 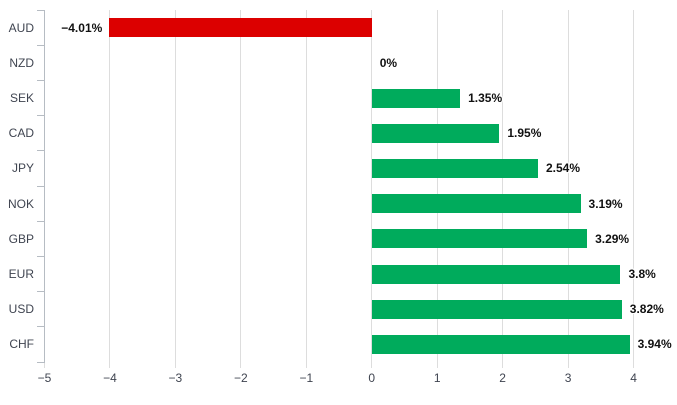 I want to click on value-label: 3.19%, so click(x=605, y=203).